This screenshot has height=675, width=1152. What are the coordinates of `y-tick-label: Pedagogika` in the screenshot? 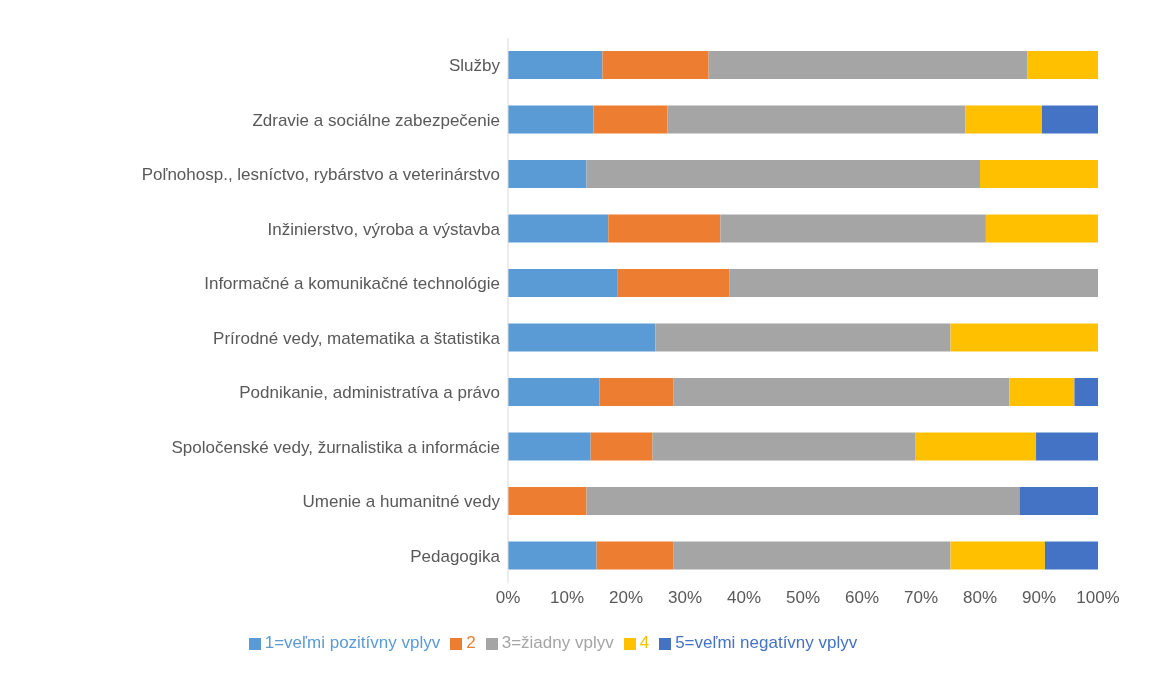 It's located at (455, 556).